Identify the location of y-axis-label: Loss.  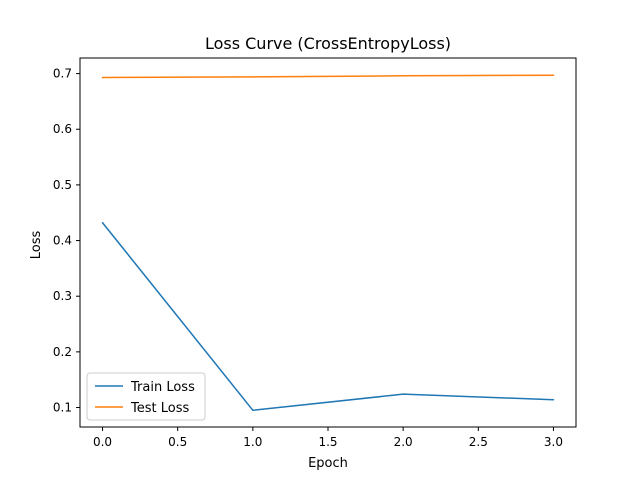
(36, 245).